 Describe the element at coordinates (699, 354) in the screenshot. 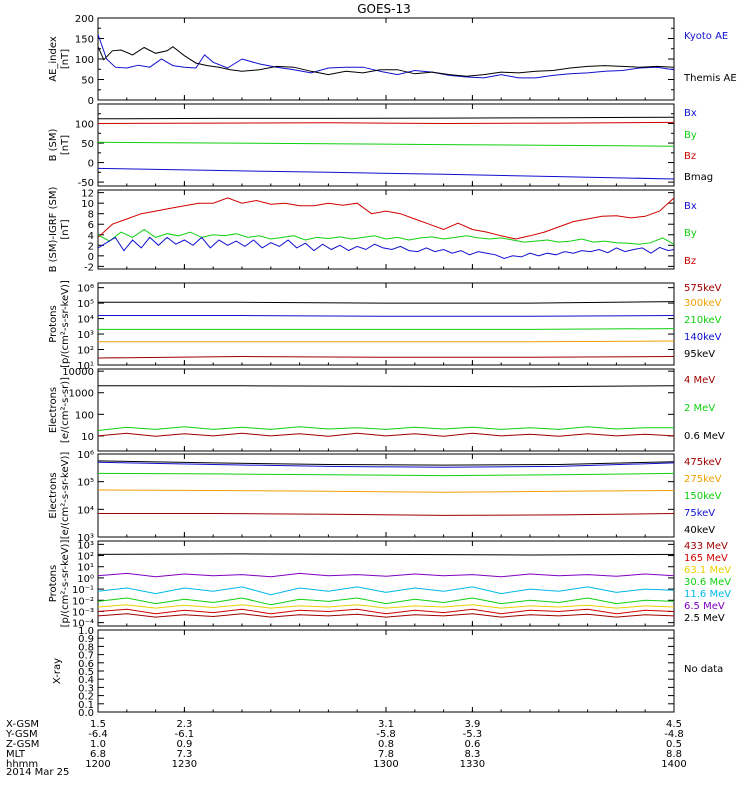

I see `legend-95kev: 95keV` at that location.